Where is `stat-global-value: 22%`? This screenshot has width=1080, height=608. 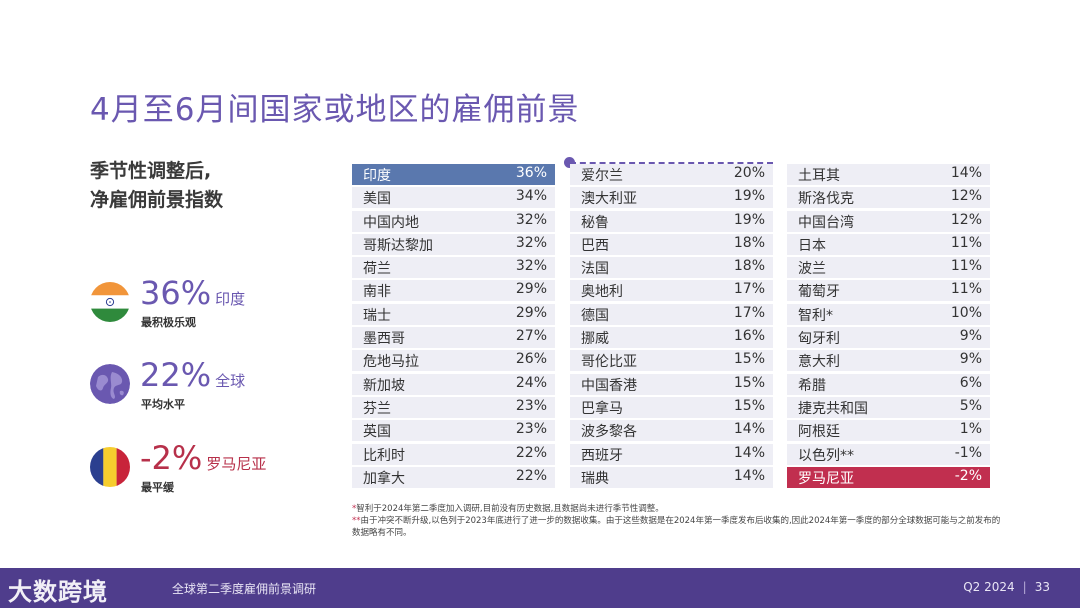 stat-global-value: 22% is located at coordinates (176, 375).